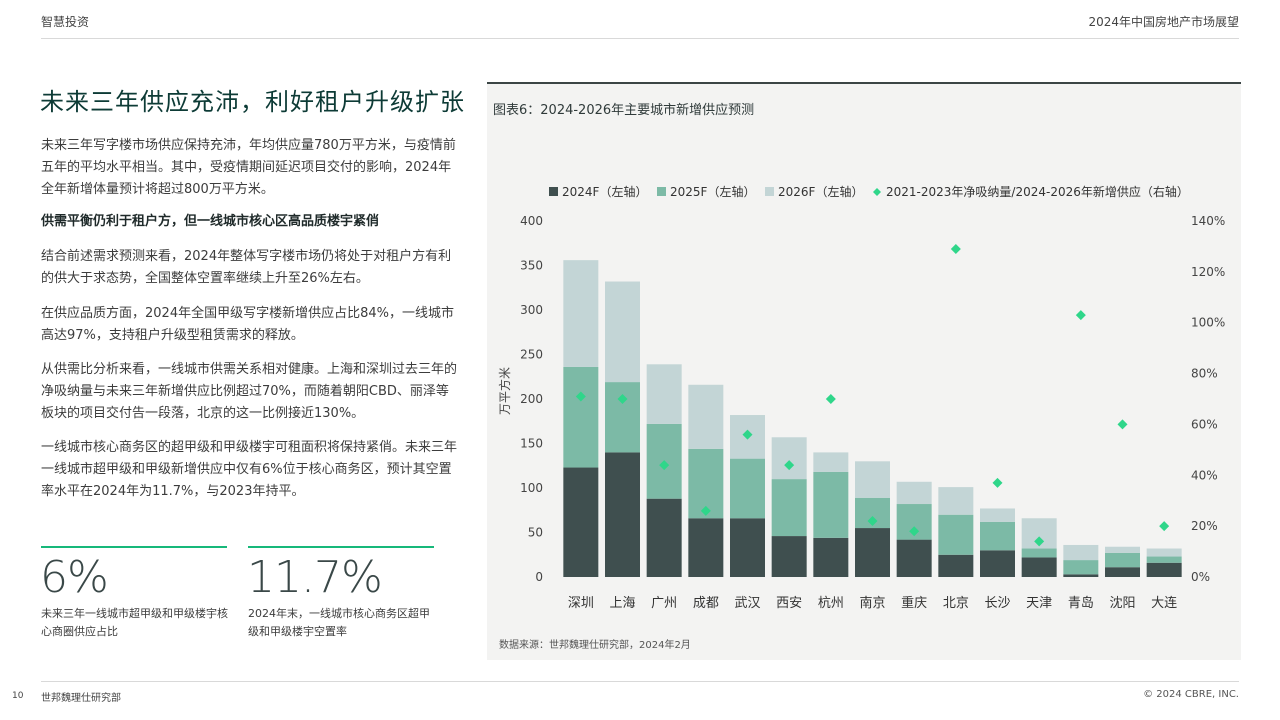 This screenshot has height=720, width=1280. Describe the element at coordinates (539, 577) in the screenshot. I see `y-left-tick-label: 0` at that location.